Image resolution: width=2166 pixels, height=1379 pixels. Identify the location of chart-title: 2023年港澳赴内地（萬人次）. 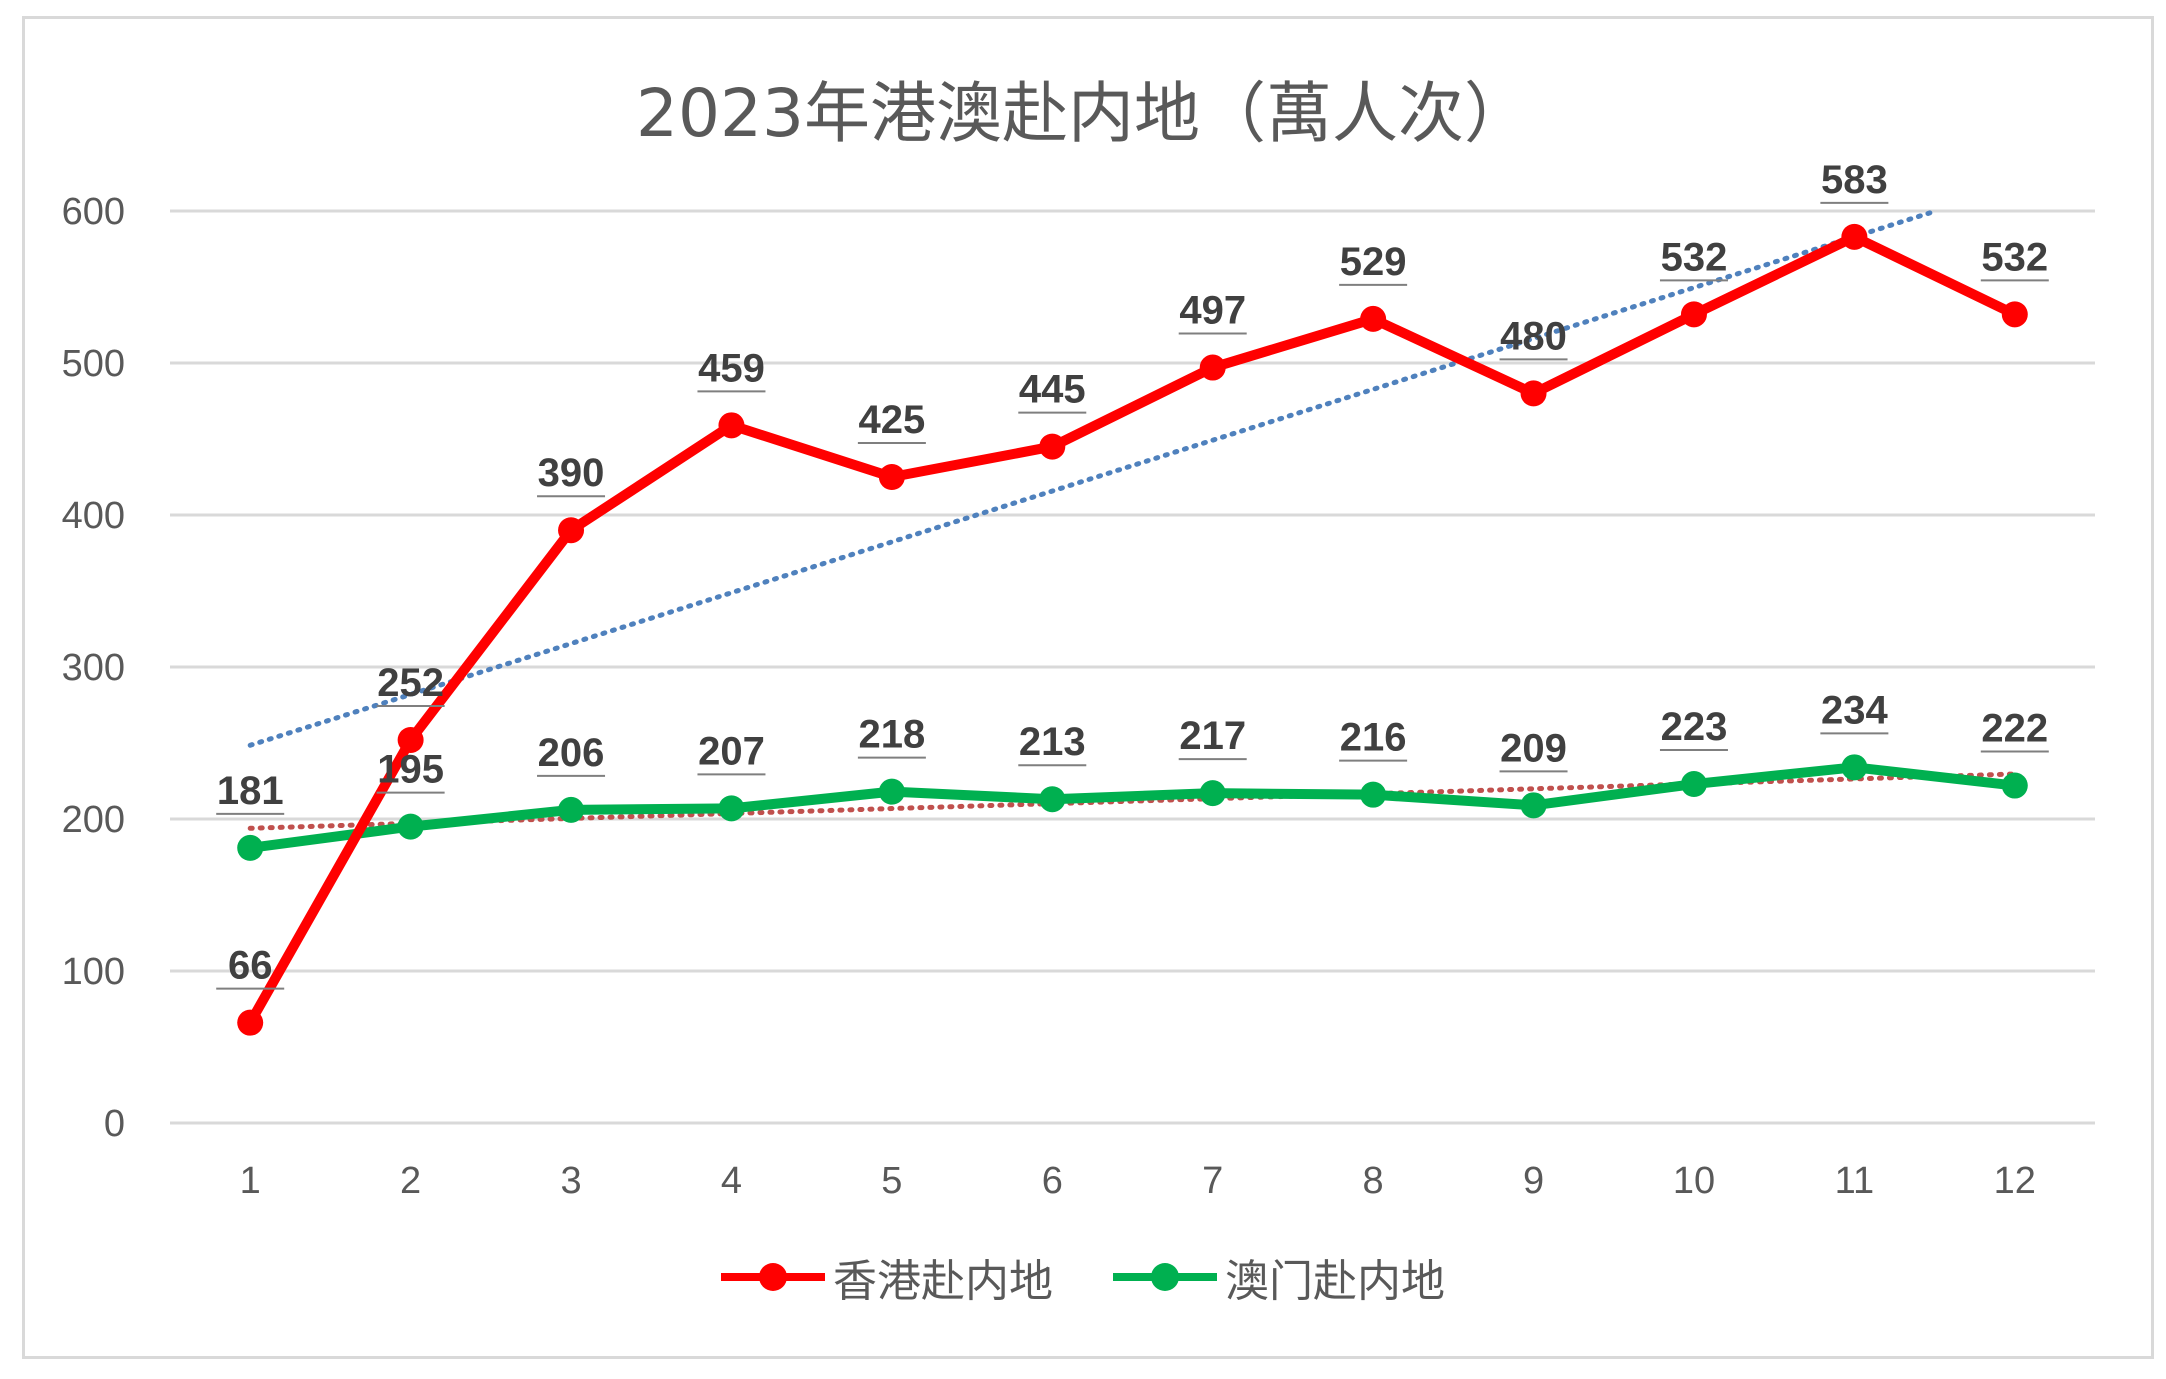
(1083, 113).